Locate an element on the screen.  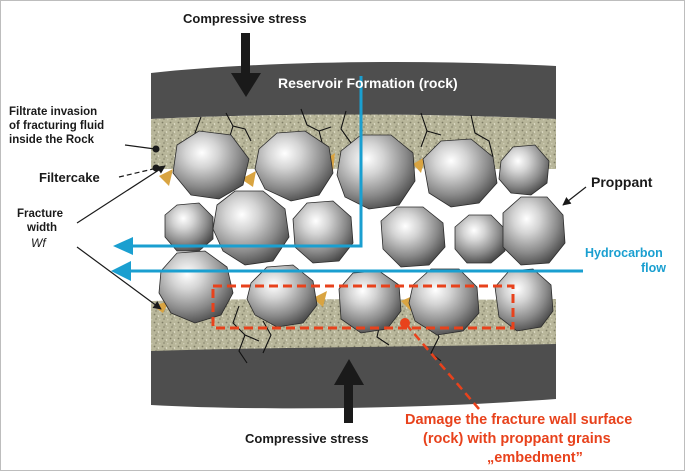
damage-label-line1: Damage the fracture wall surface is located at coordinates (518, 420).